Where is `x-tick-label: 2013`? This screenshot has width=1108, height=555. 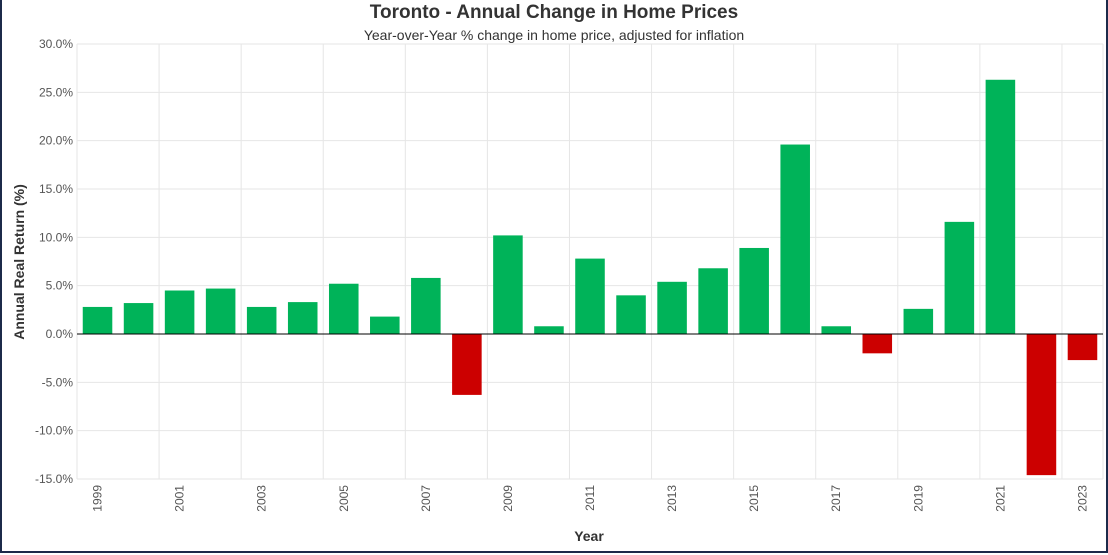 x-tick-label: 2013 is located at coordinates (672, 498).